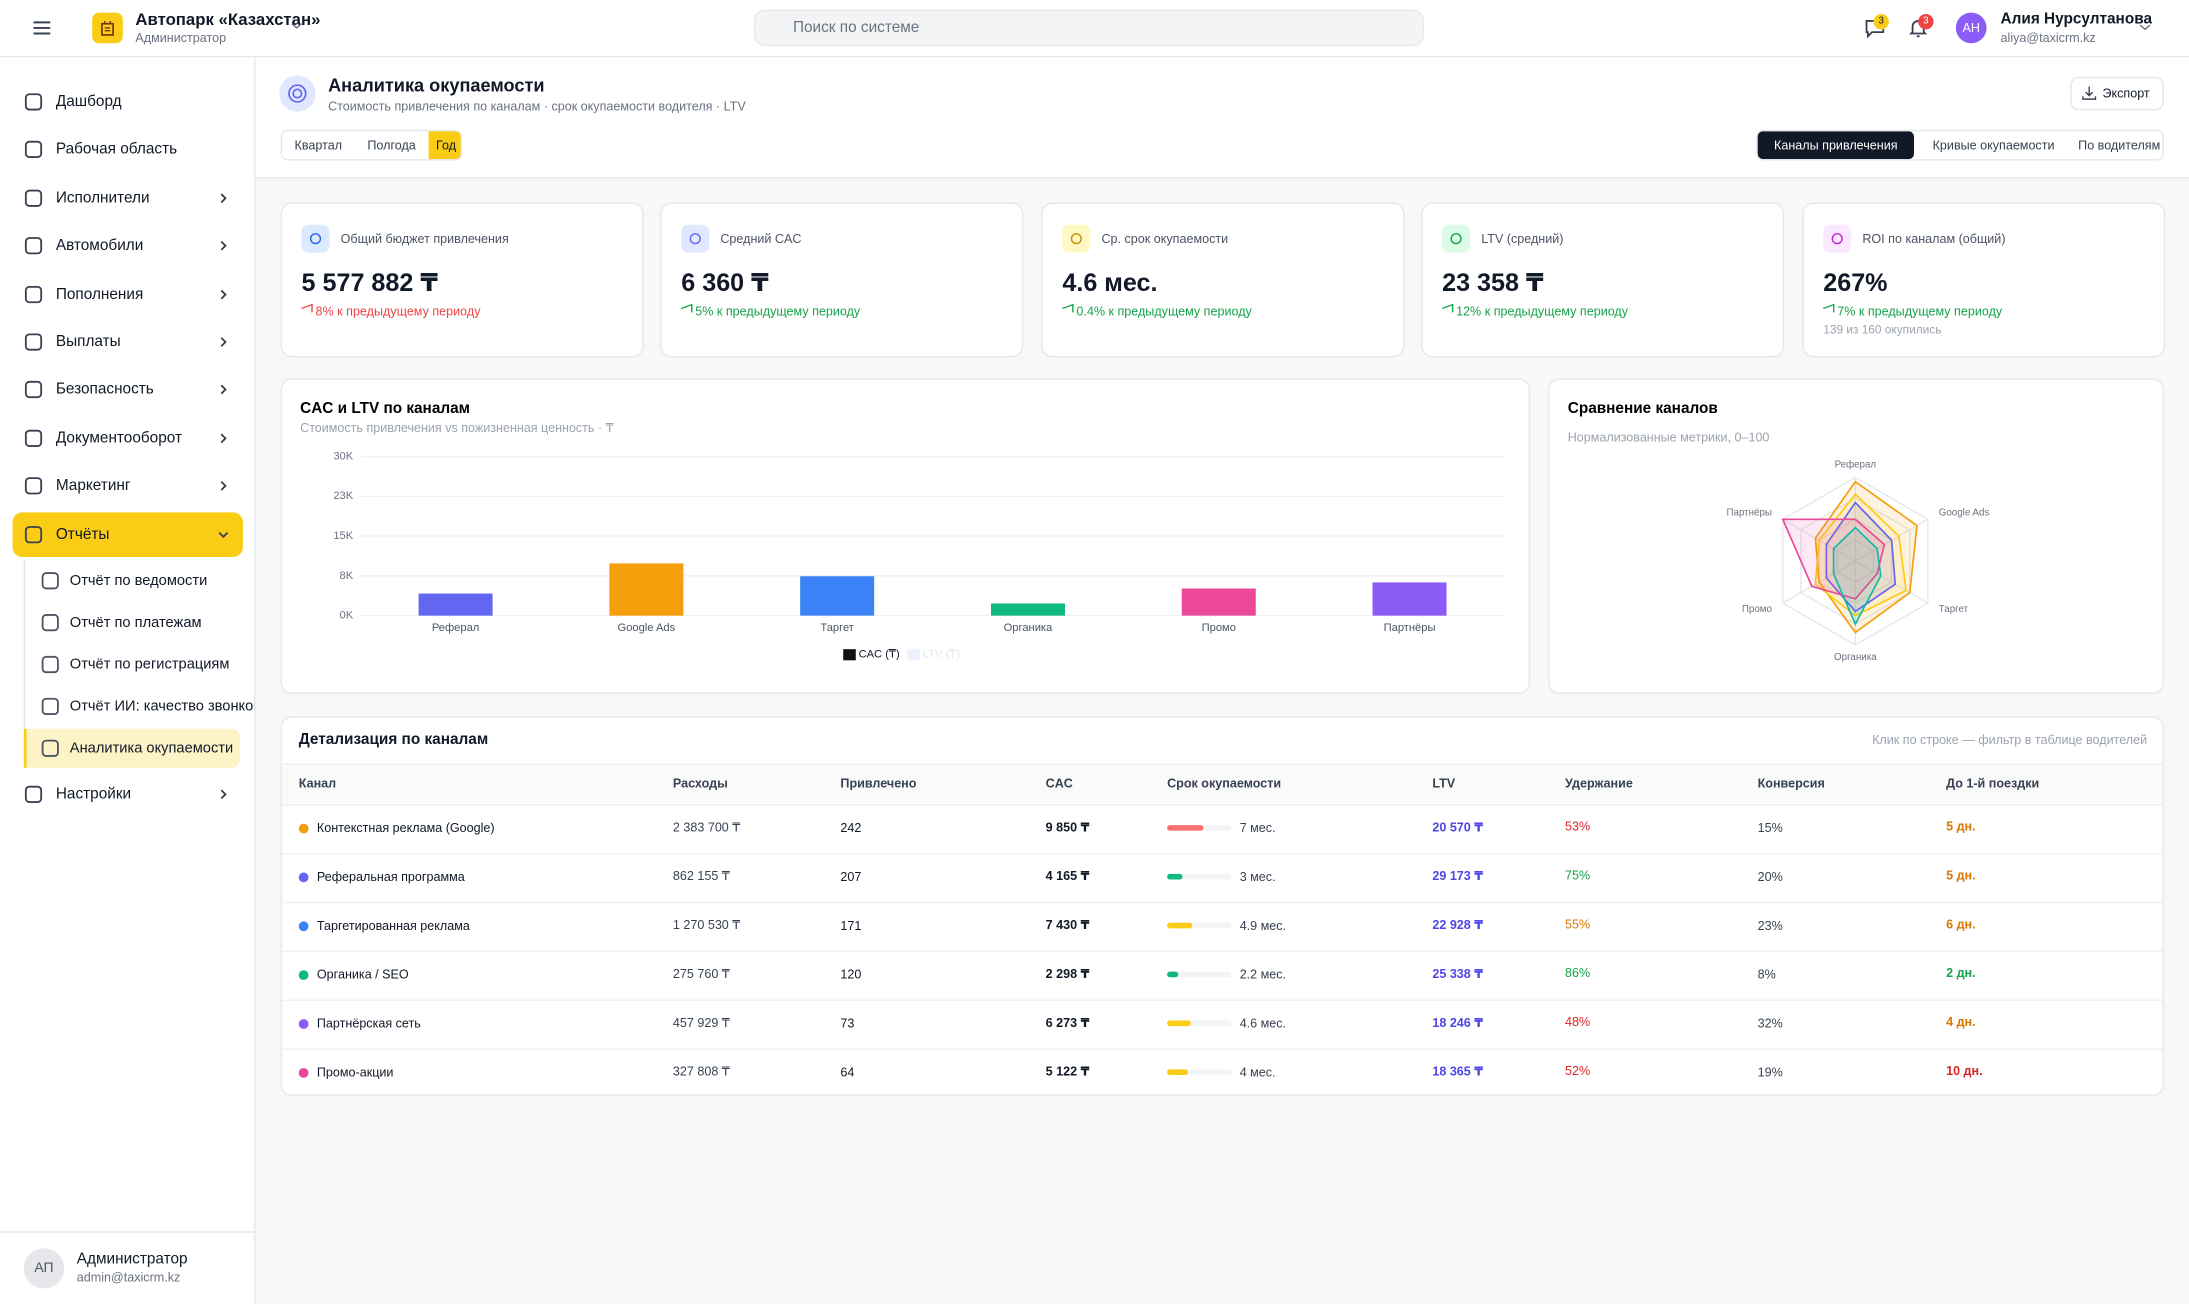  Describe the element at coordinates (1835, 145) in the screenshot. I see `view-tab: Каналы привлечения` at that location.